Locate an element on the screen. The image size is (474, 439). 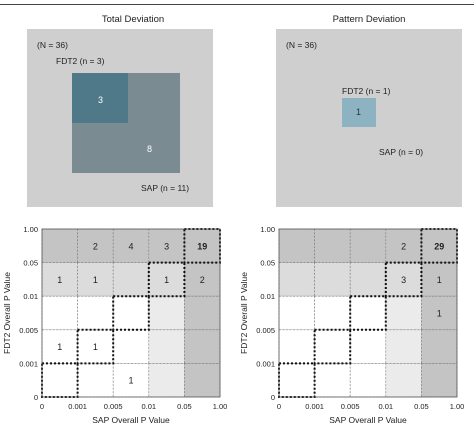
venn-fdt2-label: FDT2 (n = 1) is located at coordinates (366, 91).